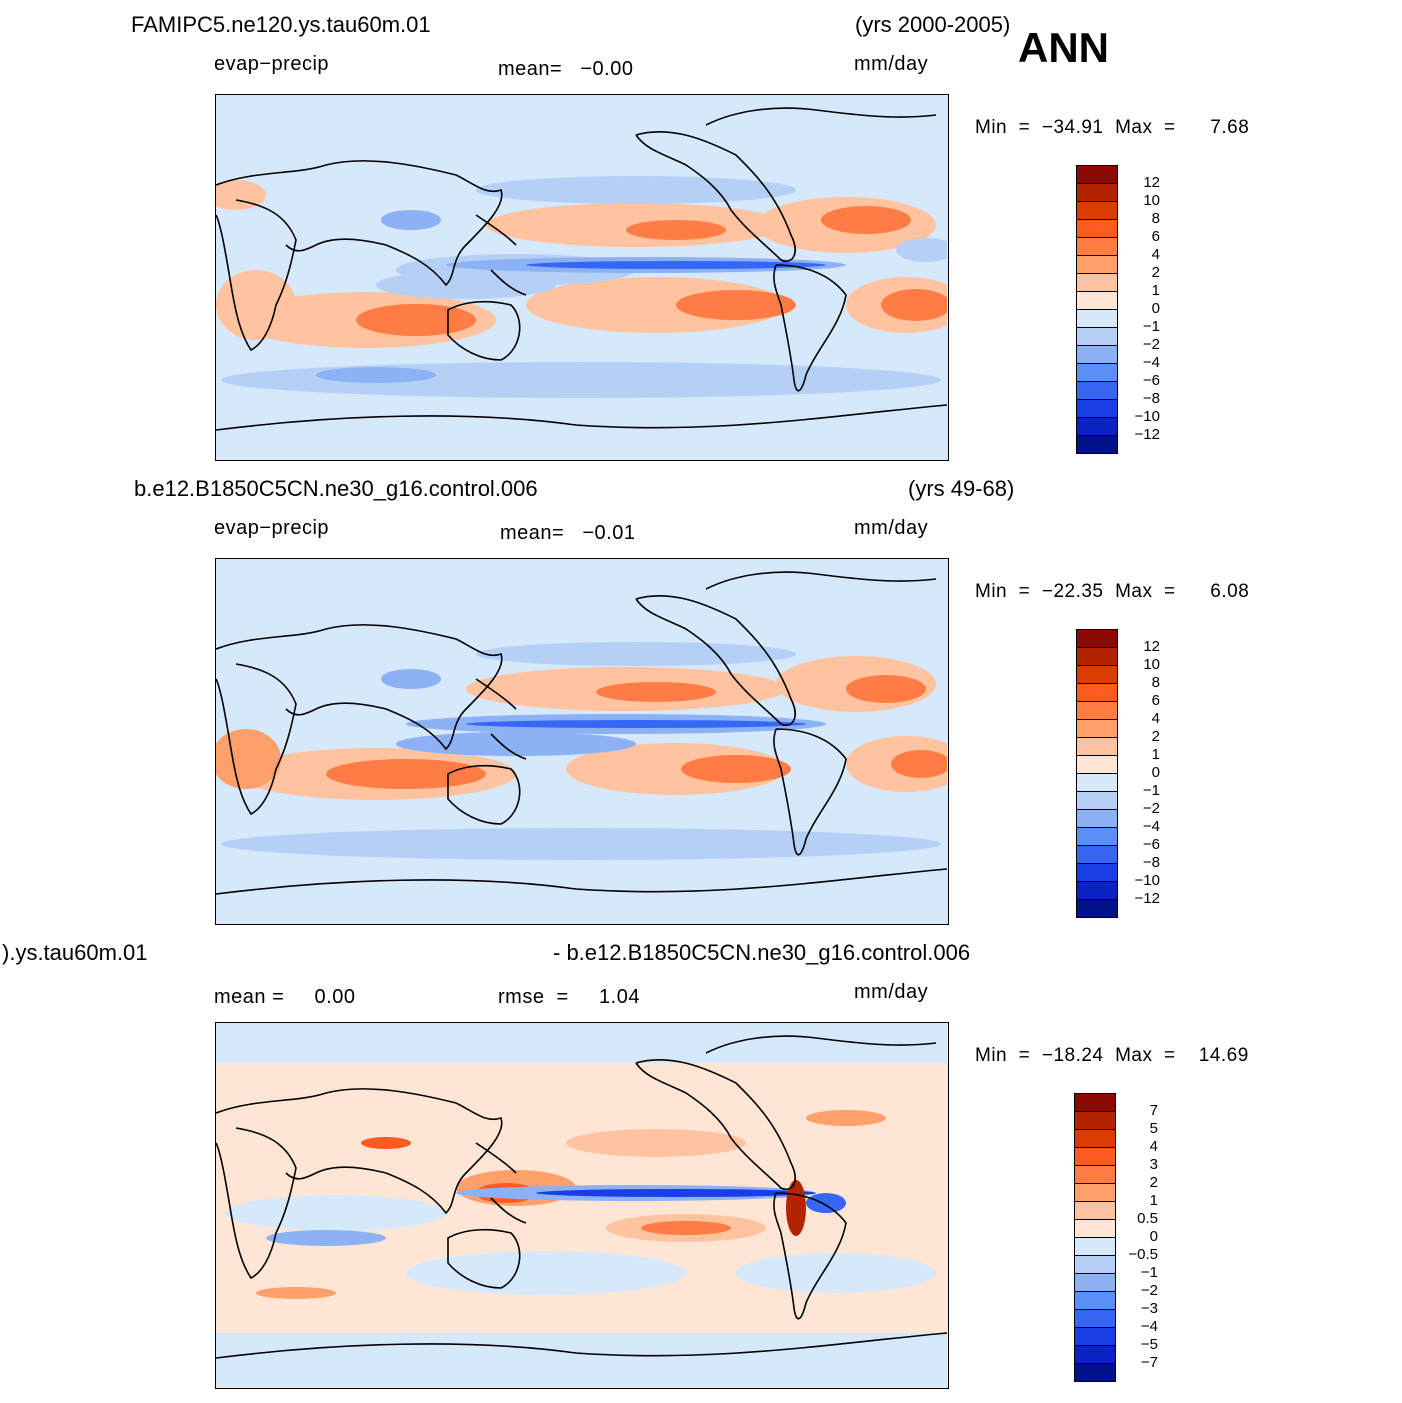 The image size is (1402, 1403). Describe the element at coordinates (1072, 127) in the screenshot. I see `panel1-min-value: −34.91` at that location.